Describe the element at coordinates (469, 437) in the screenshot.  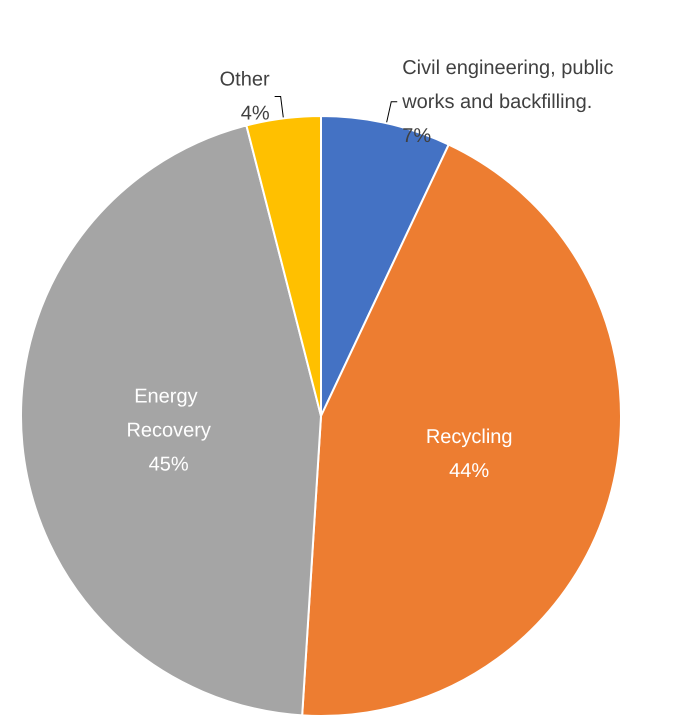
I see `slice-label: Recycling` at that location.